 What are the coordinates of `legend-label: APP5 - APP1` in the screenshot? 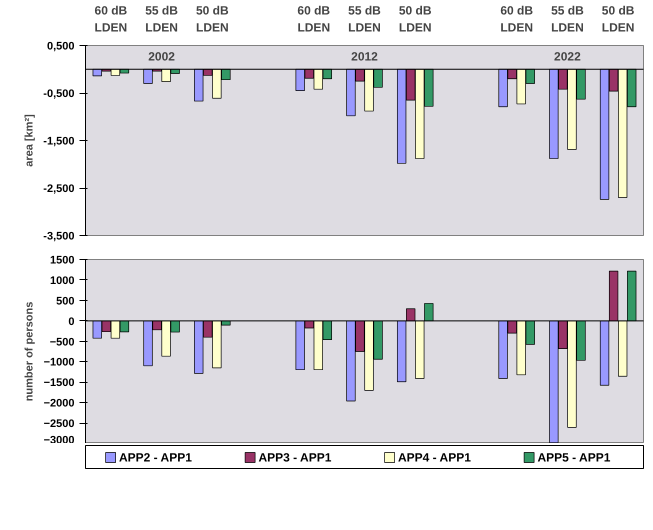 It's located at (574, 457).